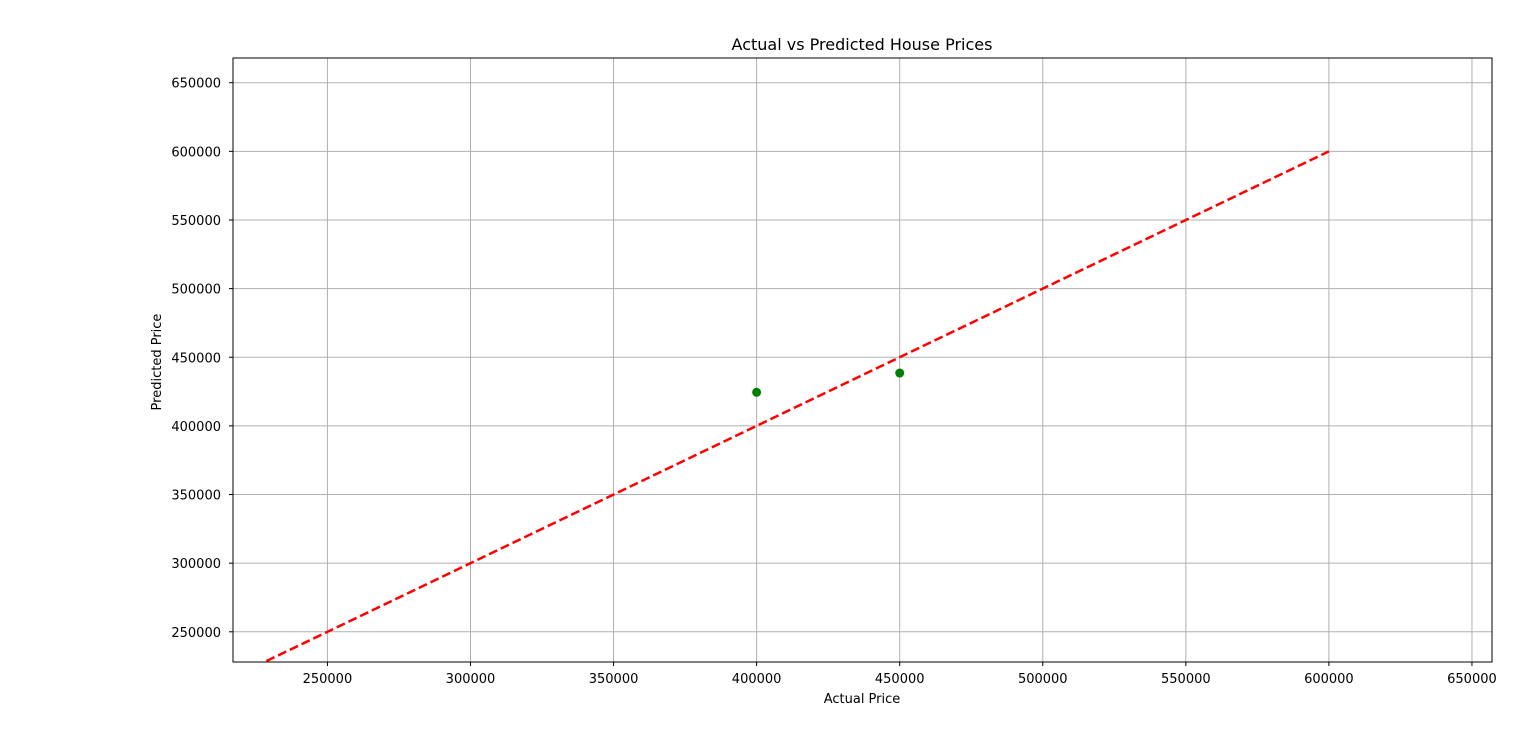  What do you see at coordinates (1043, 679) in the screenshot?
I see `x-tick-label: 500000` at bounding box center [1043, 679].